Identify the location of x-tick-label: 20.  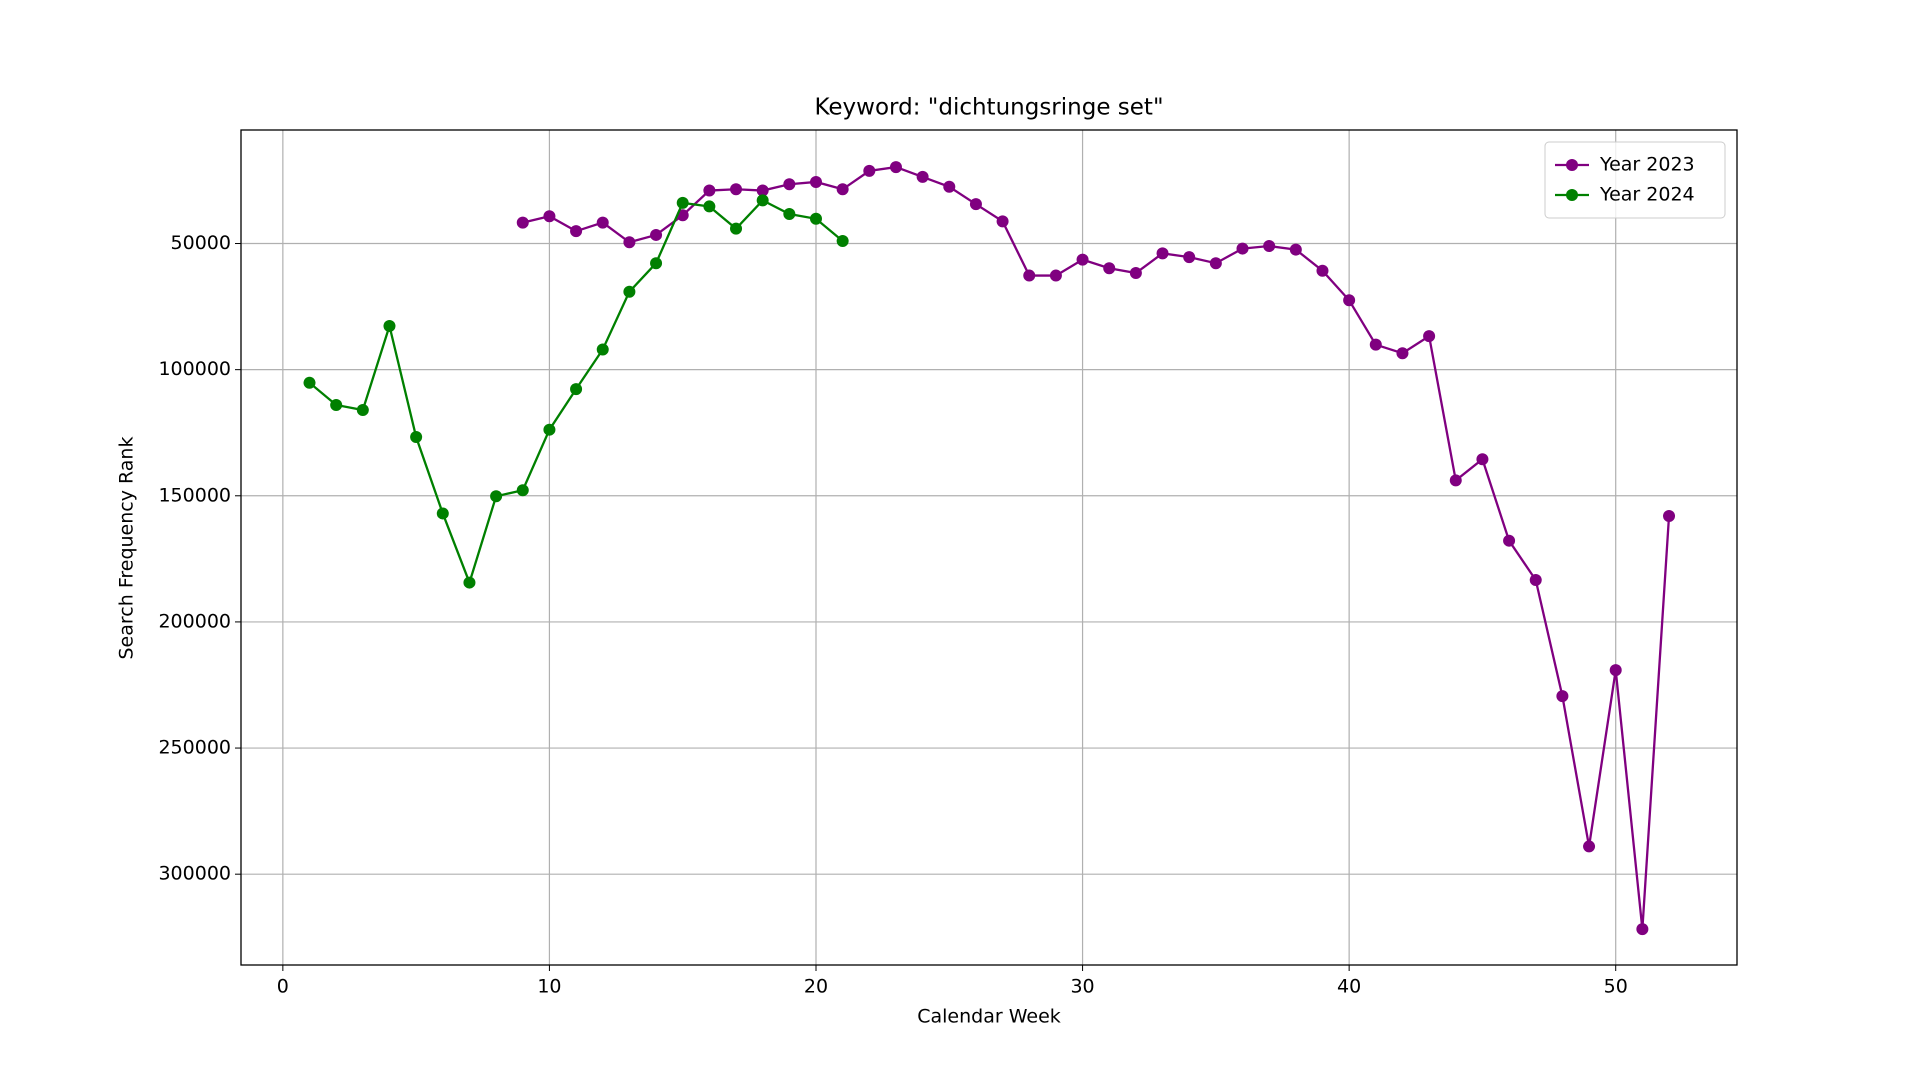
(816, 987).